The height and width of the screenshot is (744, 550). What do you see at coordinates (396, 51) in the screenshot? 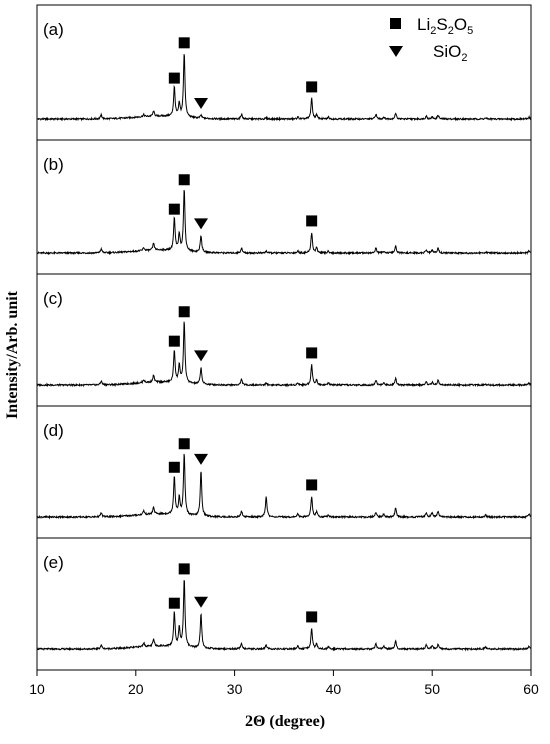
I see `legend-triangle-marker` at bounding box center [396, 51].